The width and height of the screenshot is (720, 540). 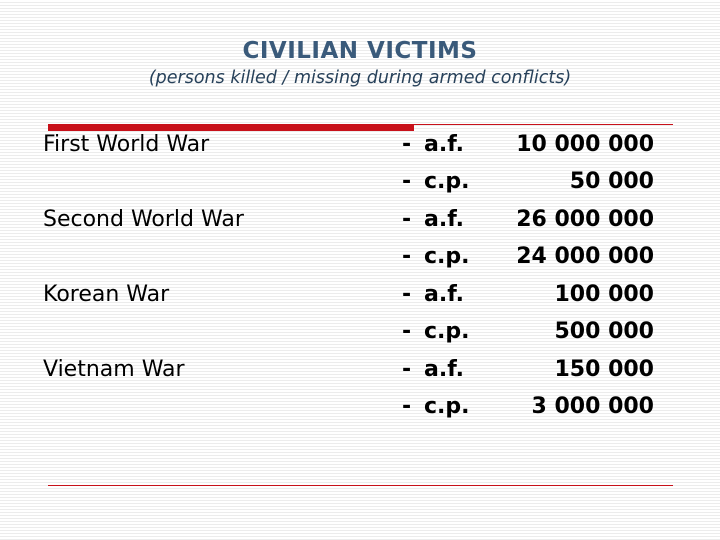 What do you see at coordinates (532, 334) in the screenshot?
I see `victims-row-korean-war-cp: - c.p. 500 000` at bounding box center [532, 334].